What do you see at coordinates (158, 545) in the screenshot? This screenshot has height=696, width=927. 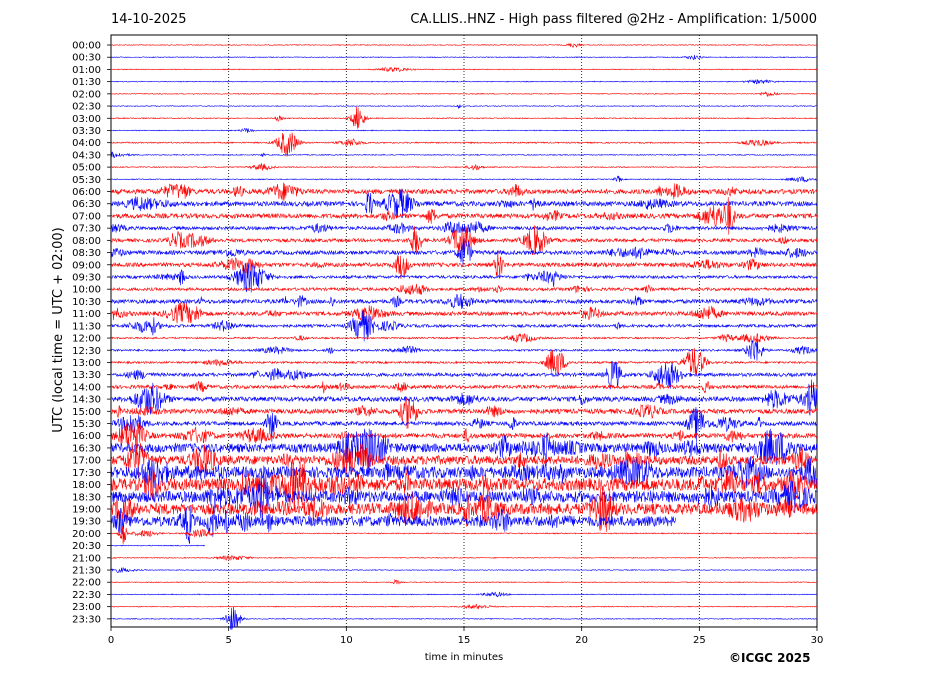 I see `trace-20:30` at bounding box center [158, 545].